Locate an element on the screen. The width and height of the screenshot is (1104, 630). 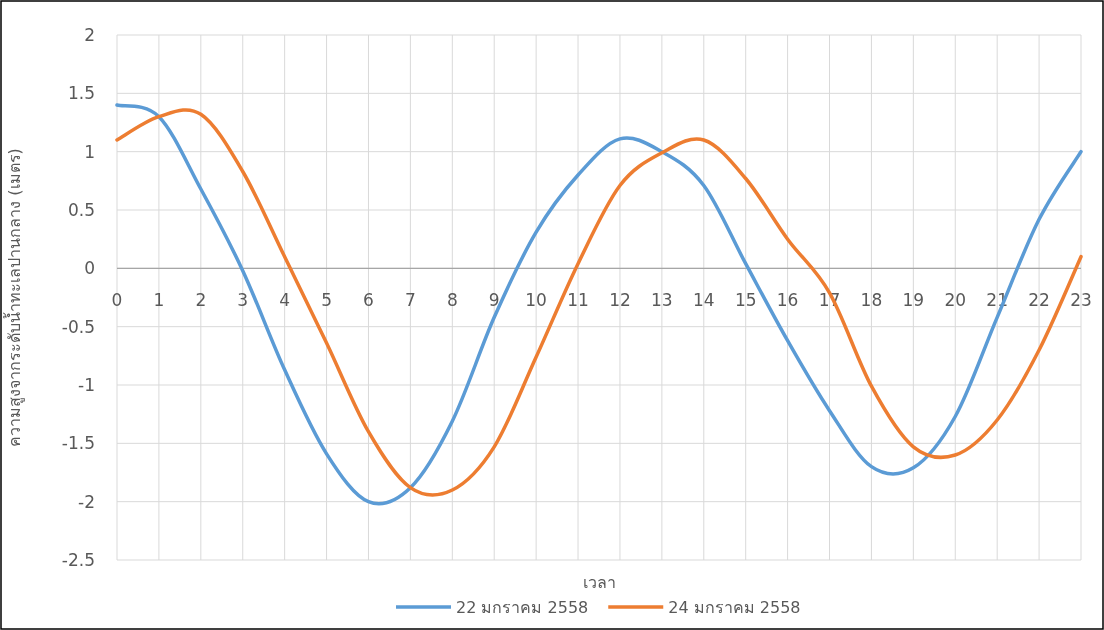
x-tick-label: 9 is located at coordinates (494, 300).